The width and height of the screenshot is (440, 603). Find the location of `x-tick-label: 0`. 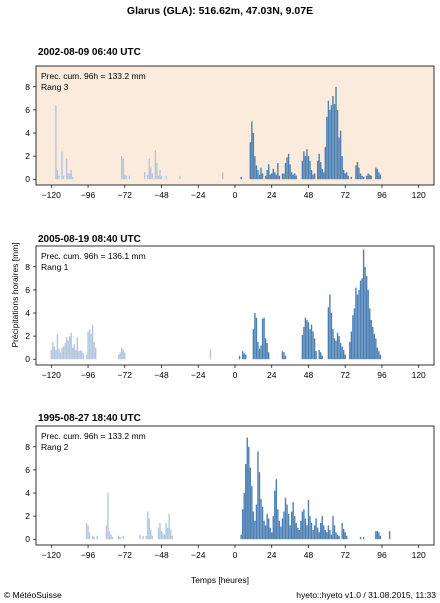

x-tick-label: 0 is located at coordinates (235, 195).